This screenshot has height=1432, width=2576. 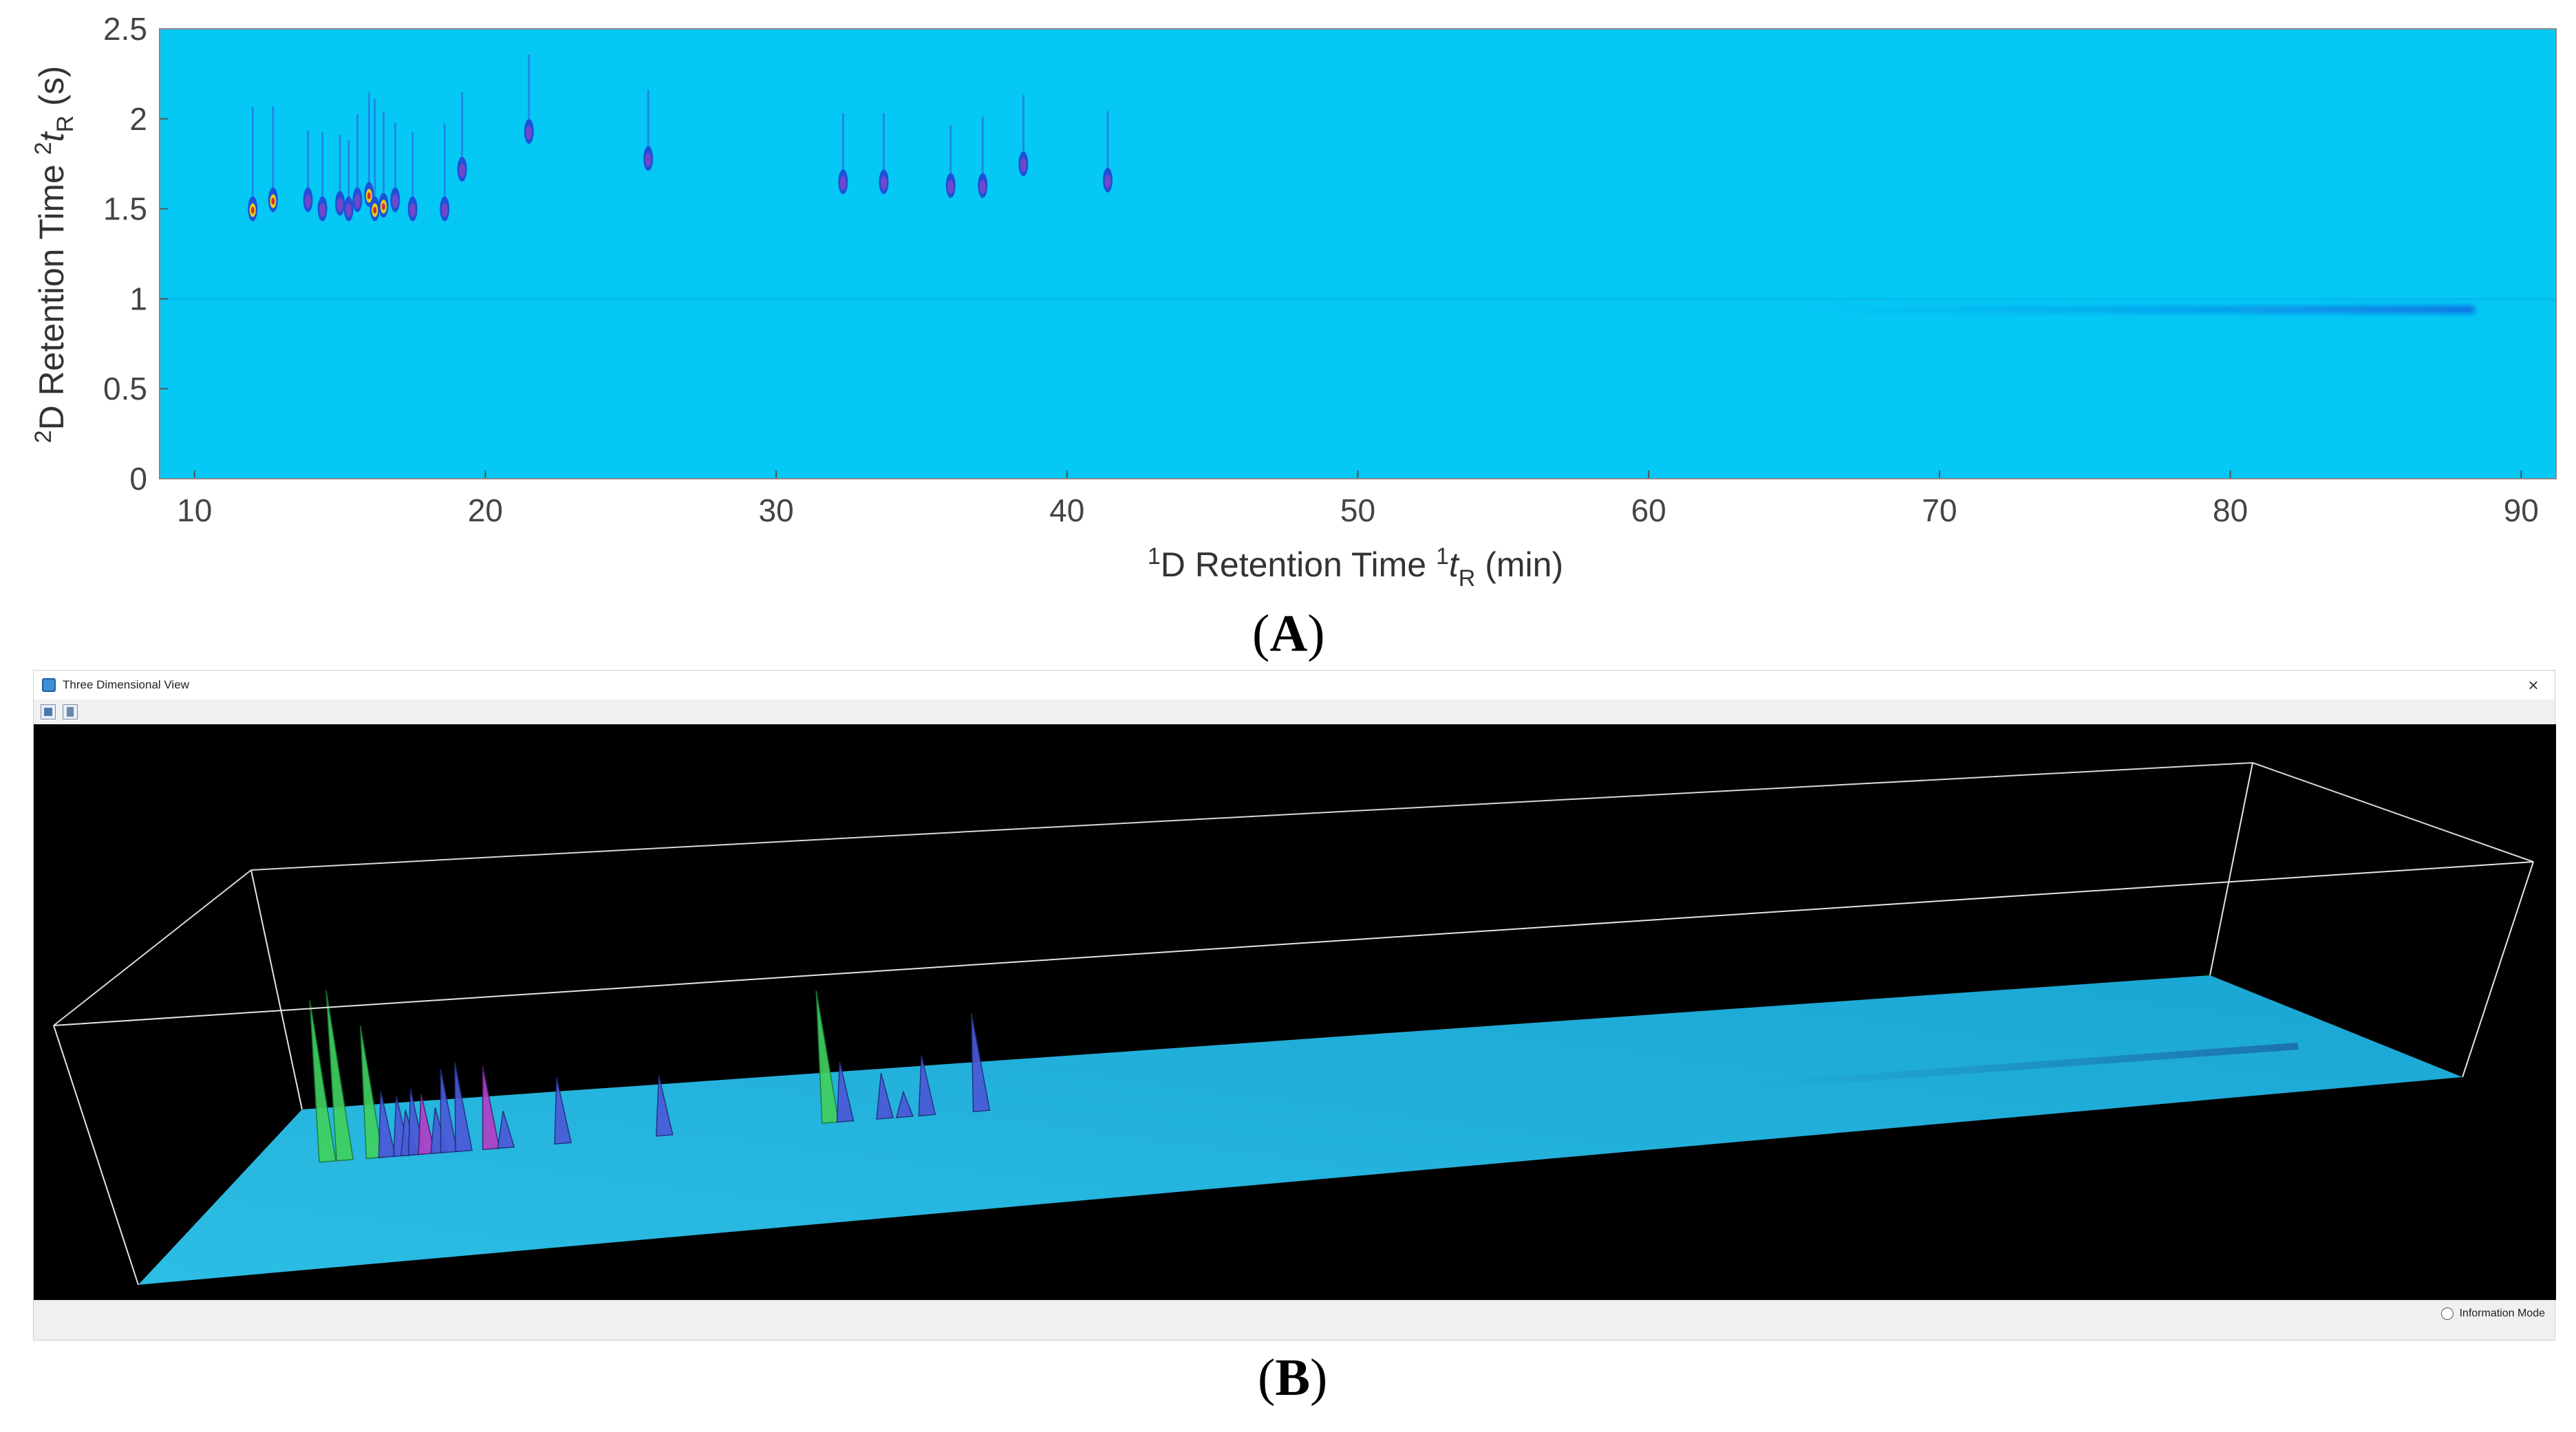 What do you see at coordinates (48, 712) in the screenshot?
I see `reset-view-icon` at bounding box center [48, 712].